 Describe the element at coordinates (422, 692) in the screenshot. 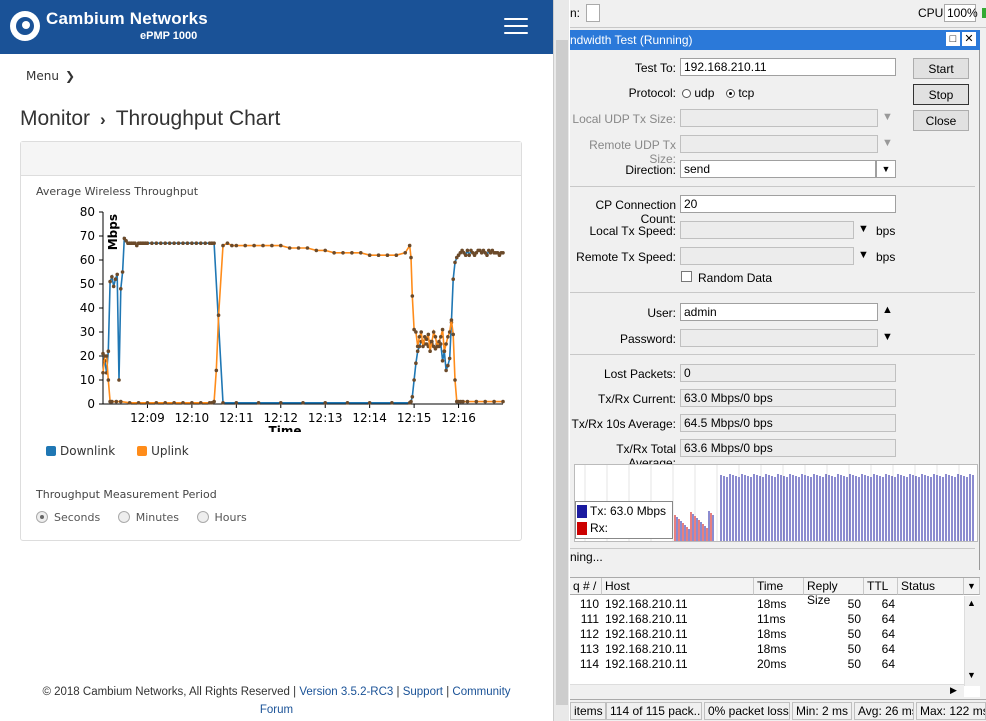

I see `support-link: Support` at that location.